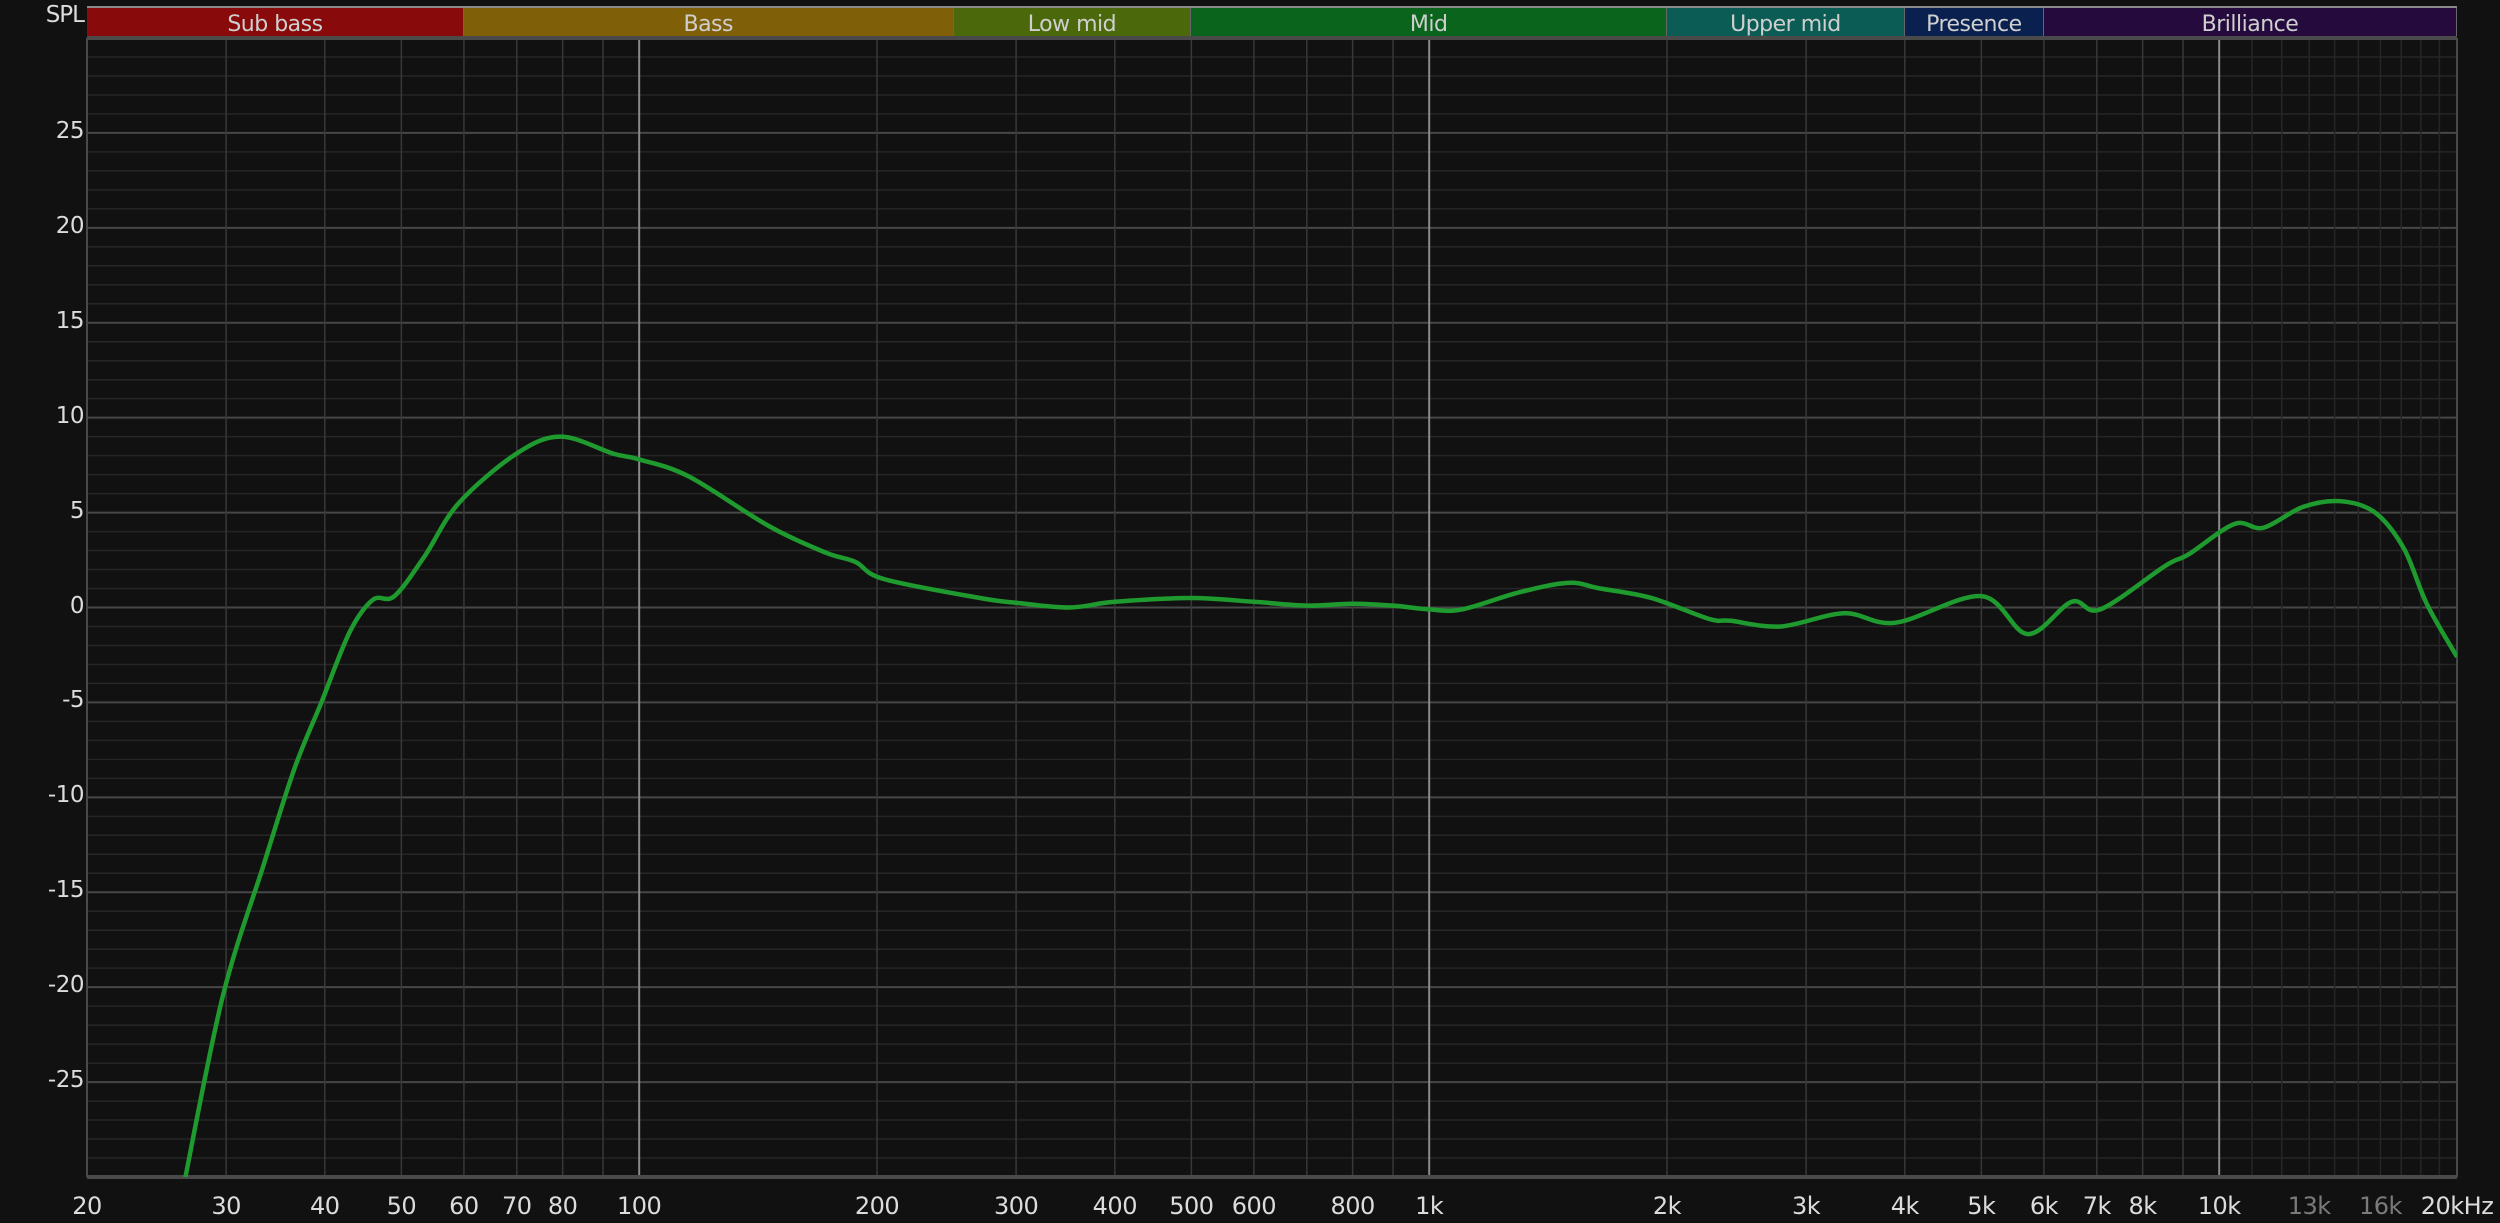 The image size is (2500, 1223). What do you see at coordinates (1429, 22) in the screenshot?
I see `band-mid: Mid` at bounding box center [1429, 22].